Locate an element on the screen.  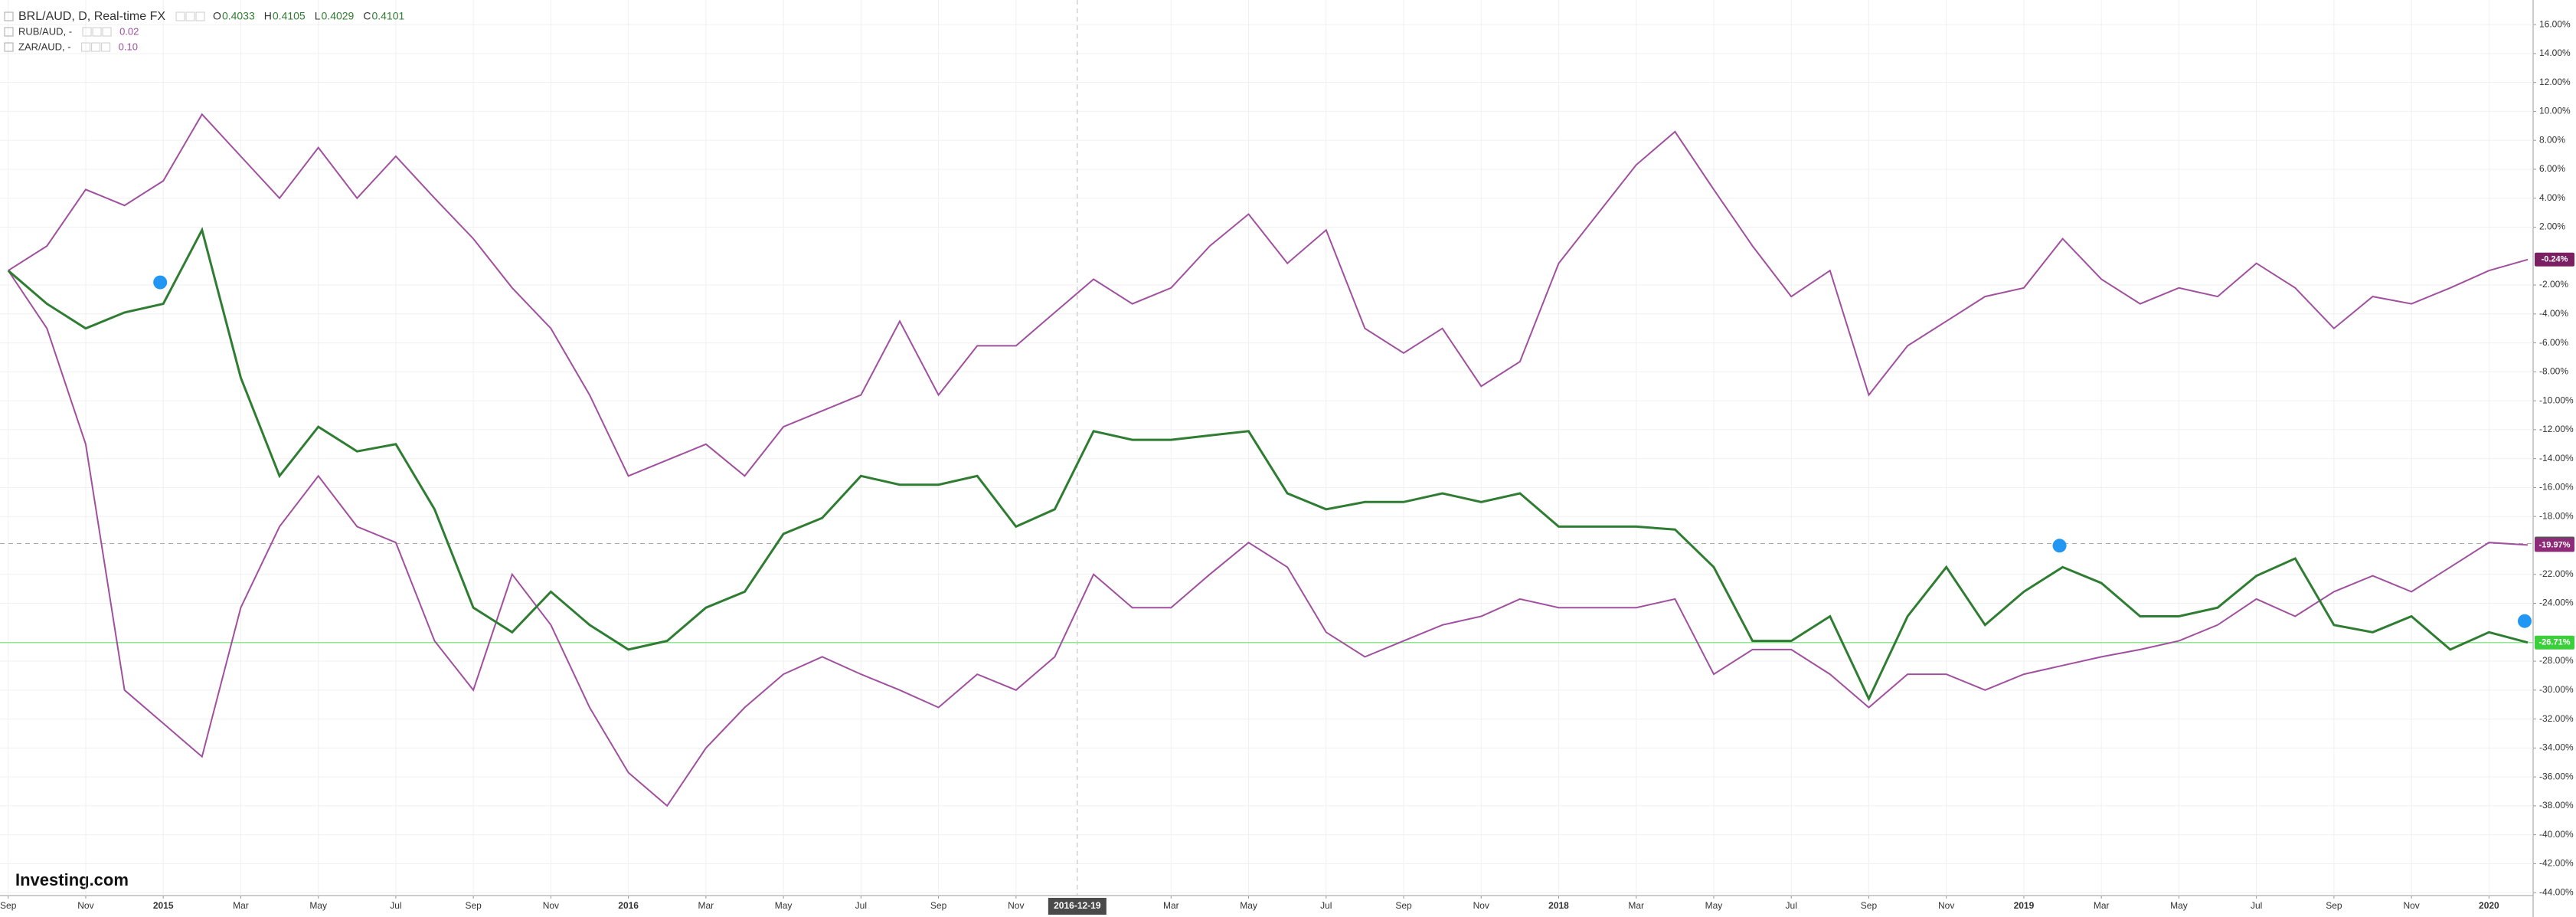
y-tick-label: -36.00% is located at coordinates (2556, 776).